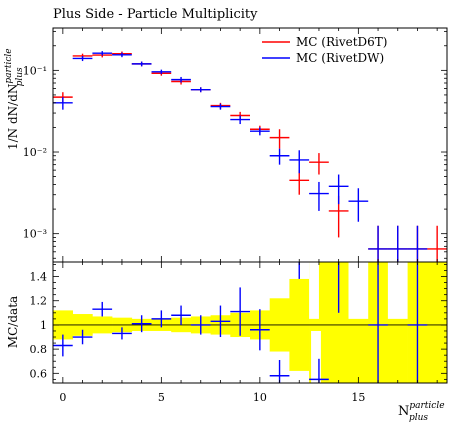 This screenshot has width=461, height=422. Describe the element at coordinates (324, 50) in the screenshot. I see `legend: MC (RivetD6T) MC (RivetDW)` at that location.